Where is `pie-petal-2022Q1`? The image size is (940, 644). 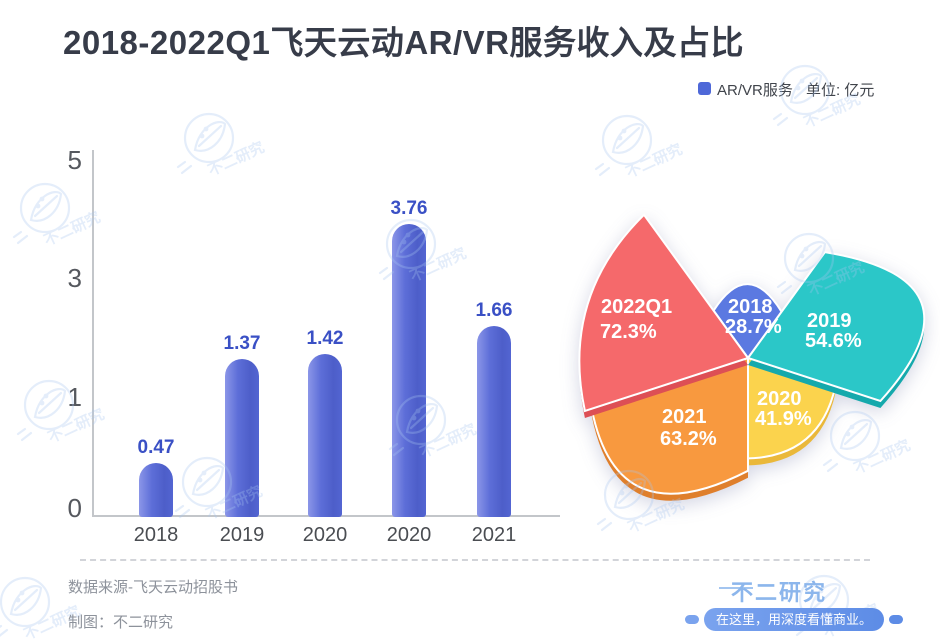 pie-petal-2022Q1 is located at coordinates (664, 313).